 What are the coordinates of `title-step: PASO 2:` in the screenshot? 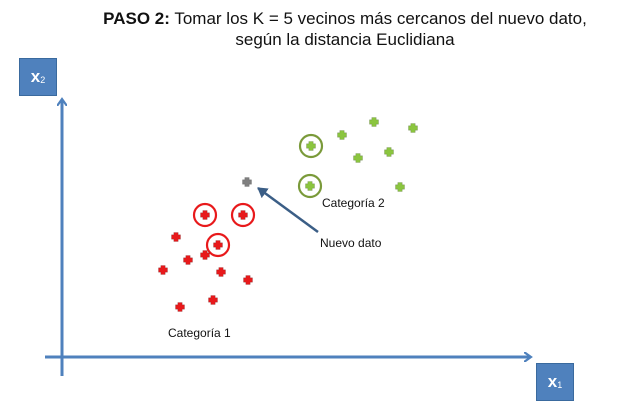 It's located at (136, 18).